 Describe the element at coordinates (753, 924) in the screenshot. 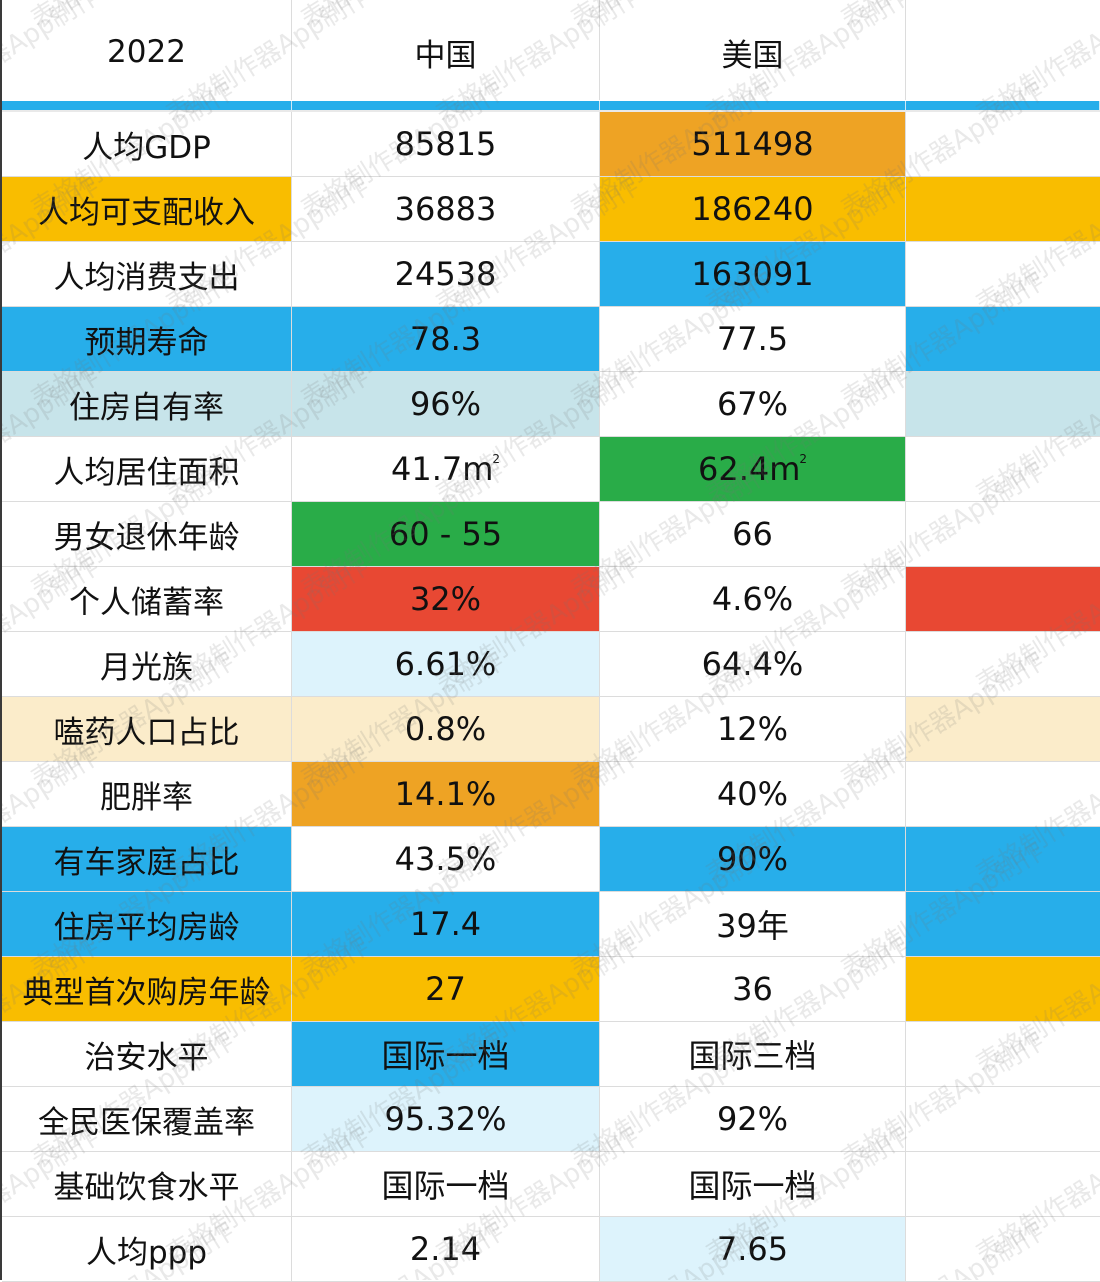

I see `usa-value-cell: 39年` at that location.